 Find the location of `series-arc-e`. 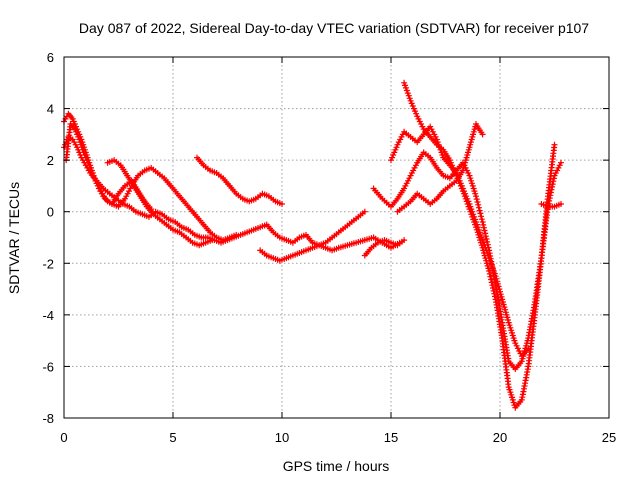

series-arc-e is located at coordinates (239, 180).